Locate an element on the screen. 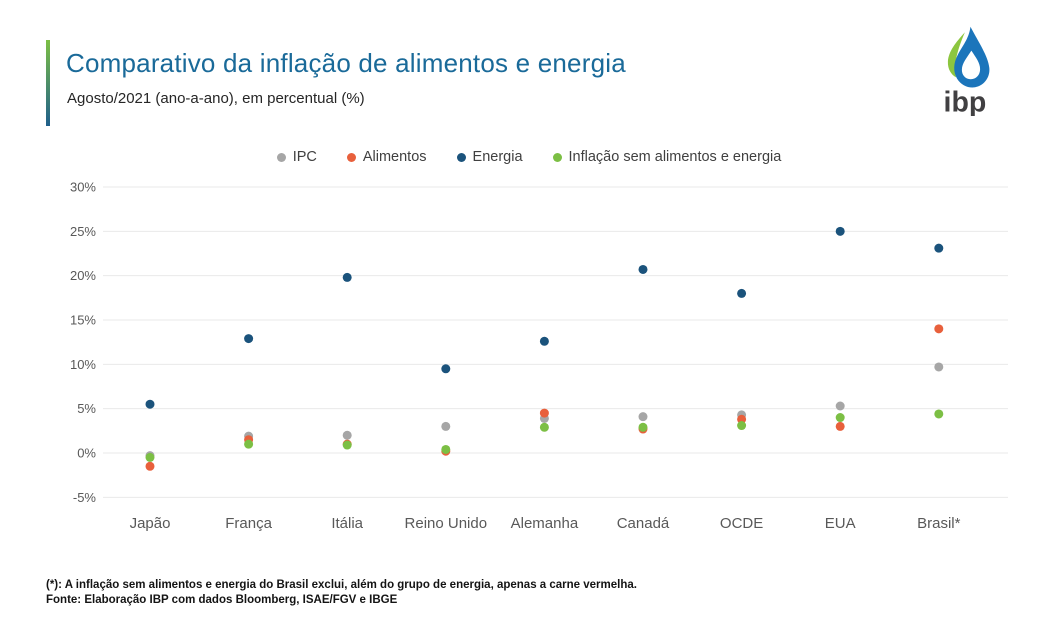 This screenshot has width=1058, height=635. y-tick-label-5: 5% is located at coordinates (86, 408).